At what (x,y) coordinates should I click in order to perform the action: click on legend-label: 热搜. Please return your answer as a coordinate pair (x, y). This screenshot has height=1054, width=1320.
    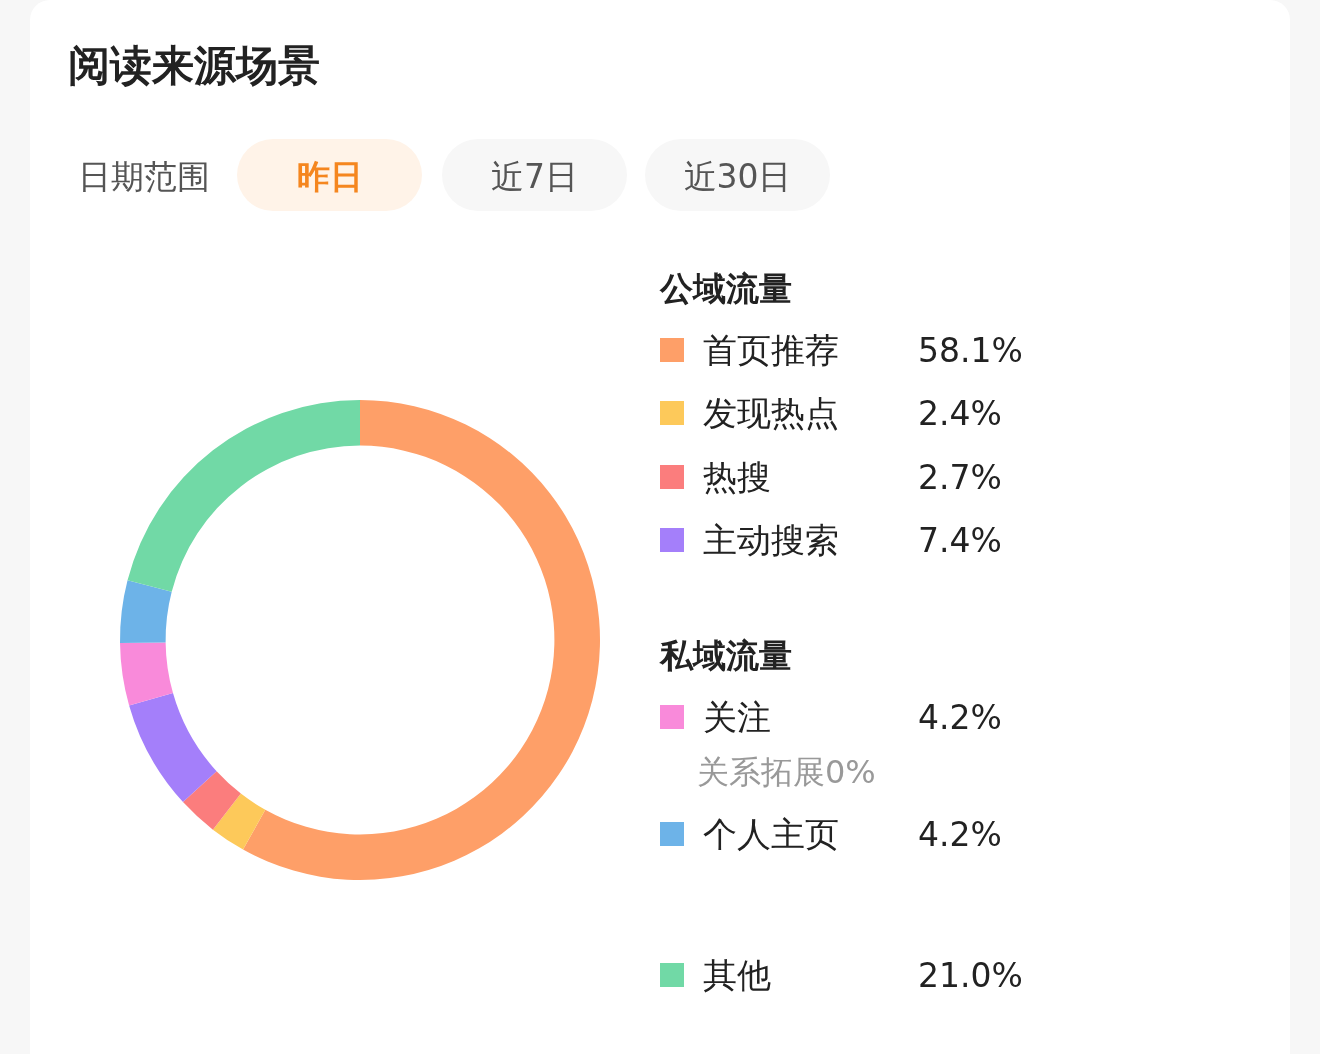
    Looking at the image, I should click on (737, 477).